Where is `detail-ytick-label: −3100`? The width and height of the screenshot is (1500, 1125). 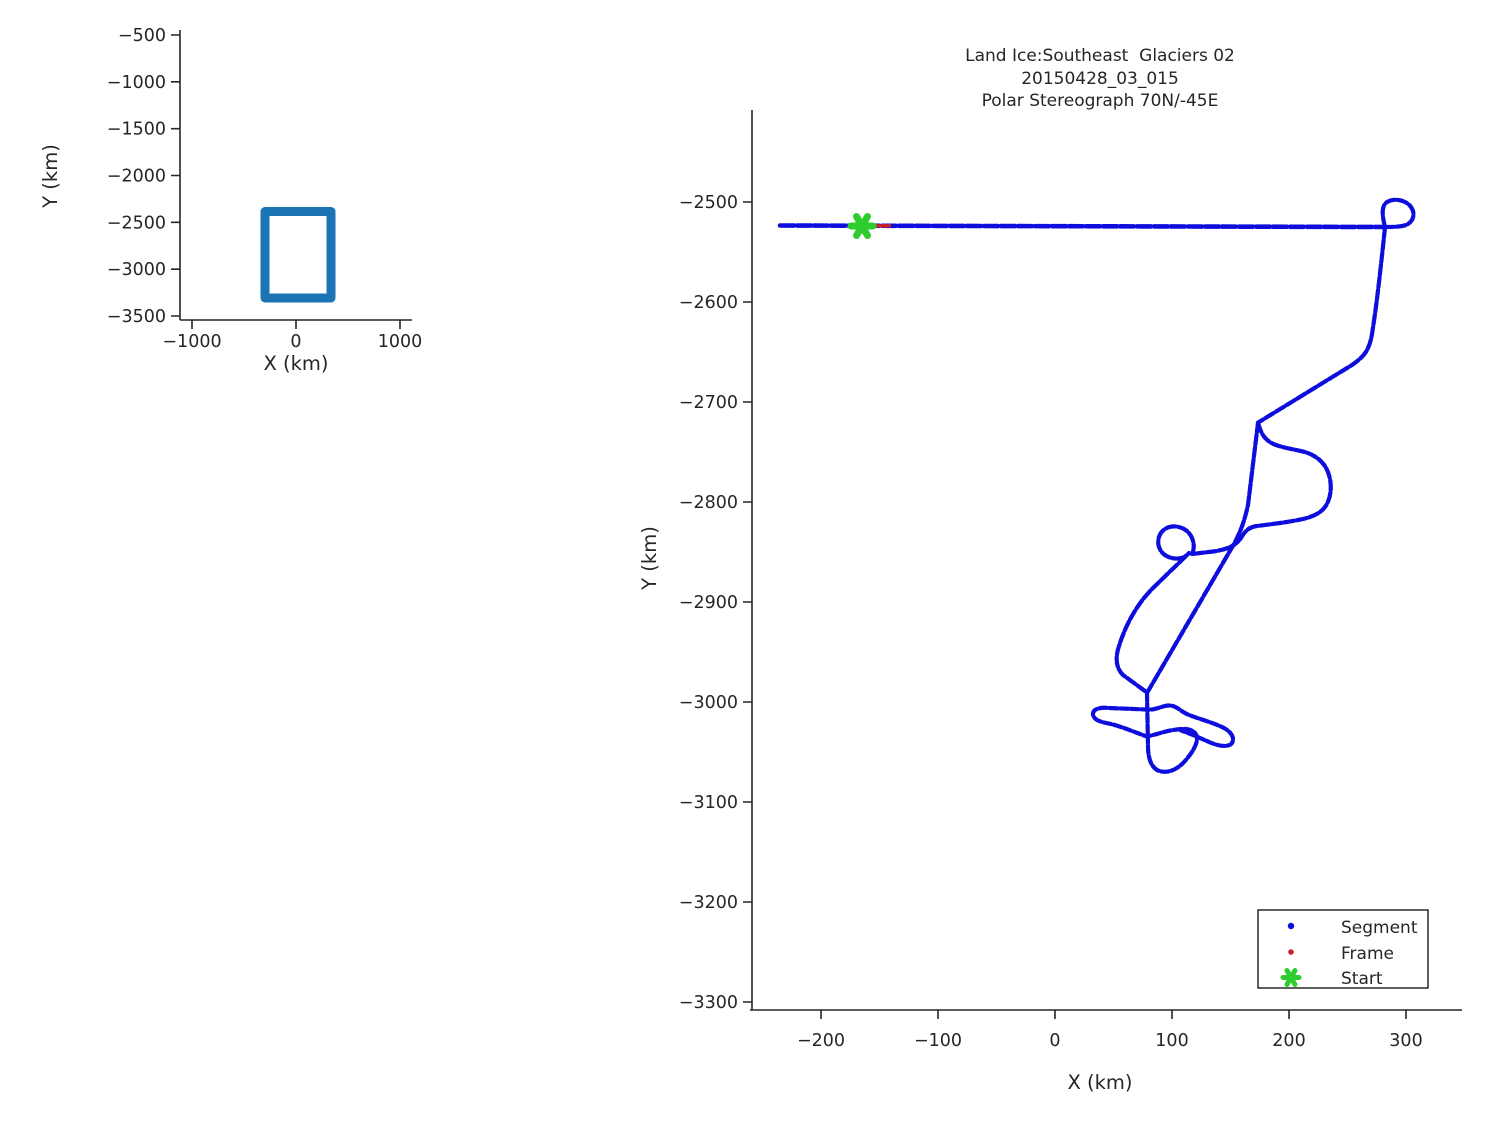 detail-ytick-label: −3100 is located at coordinates (708, 803).